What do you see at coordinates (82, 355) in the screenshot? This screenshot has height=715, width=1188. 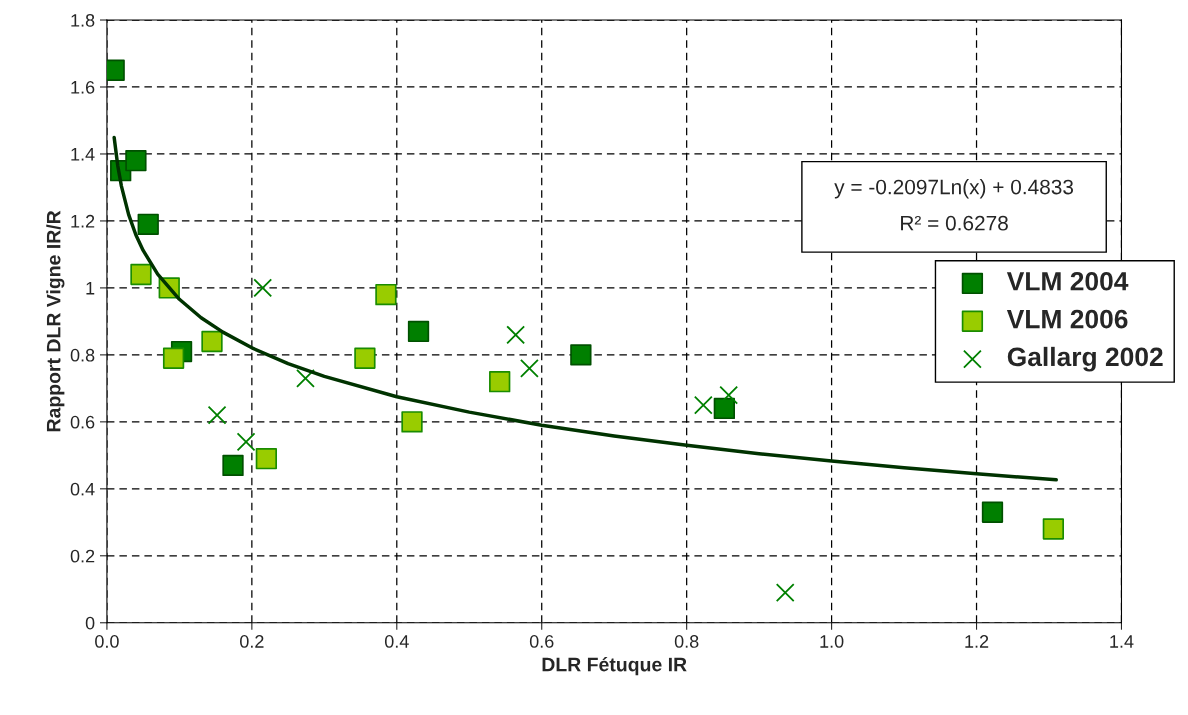 I see `y-tick-label: 0.8` at bounding box center [82, 355].